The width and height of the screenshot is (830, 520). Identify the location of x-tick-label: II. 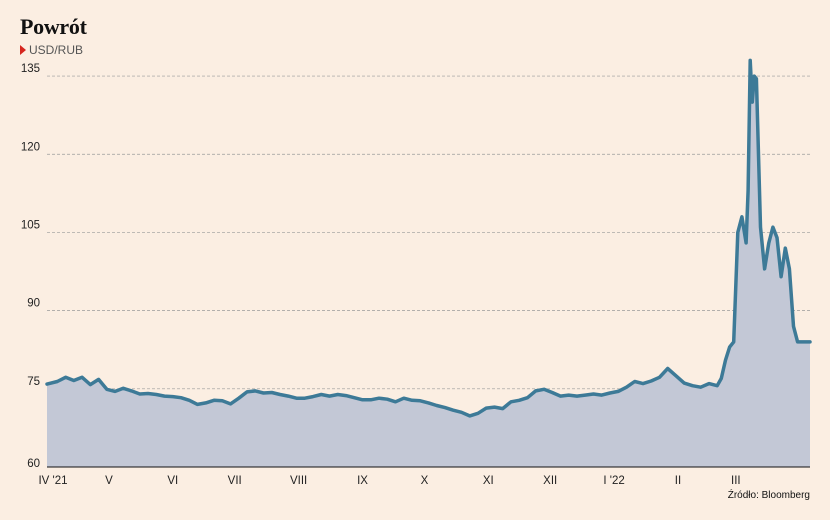
(678, 481).